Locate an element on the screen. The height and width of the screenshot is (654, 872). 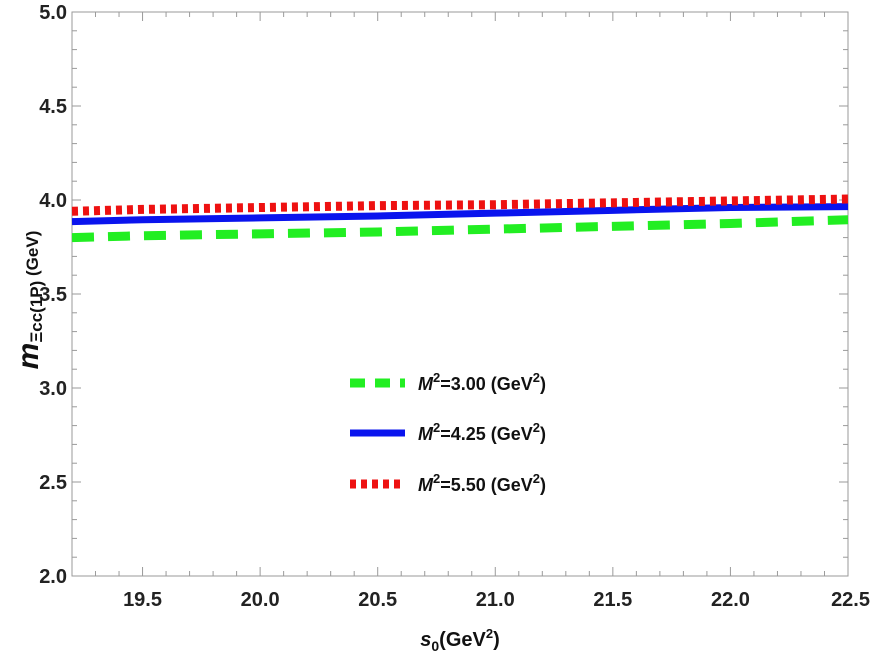
x-tick-label: 20.0 is located at coordinates (260, 600).